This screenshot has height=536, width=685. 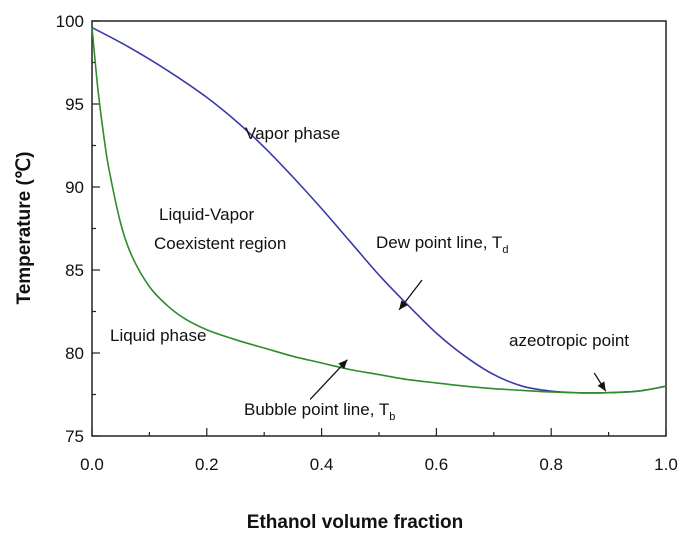 I want to click on liquid-phase-label: Liquid phase, so click(x=158, y=335).